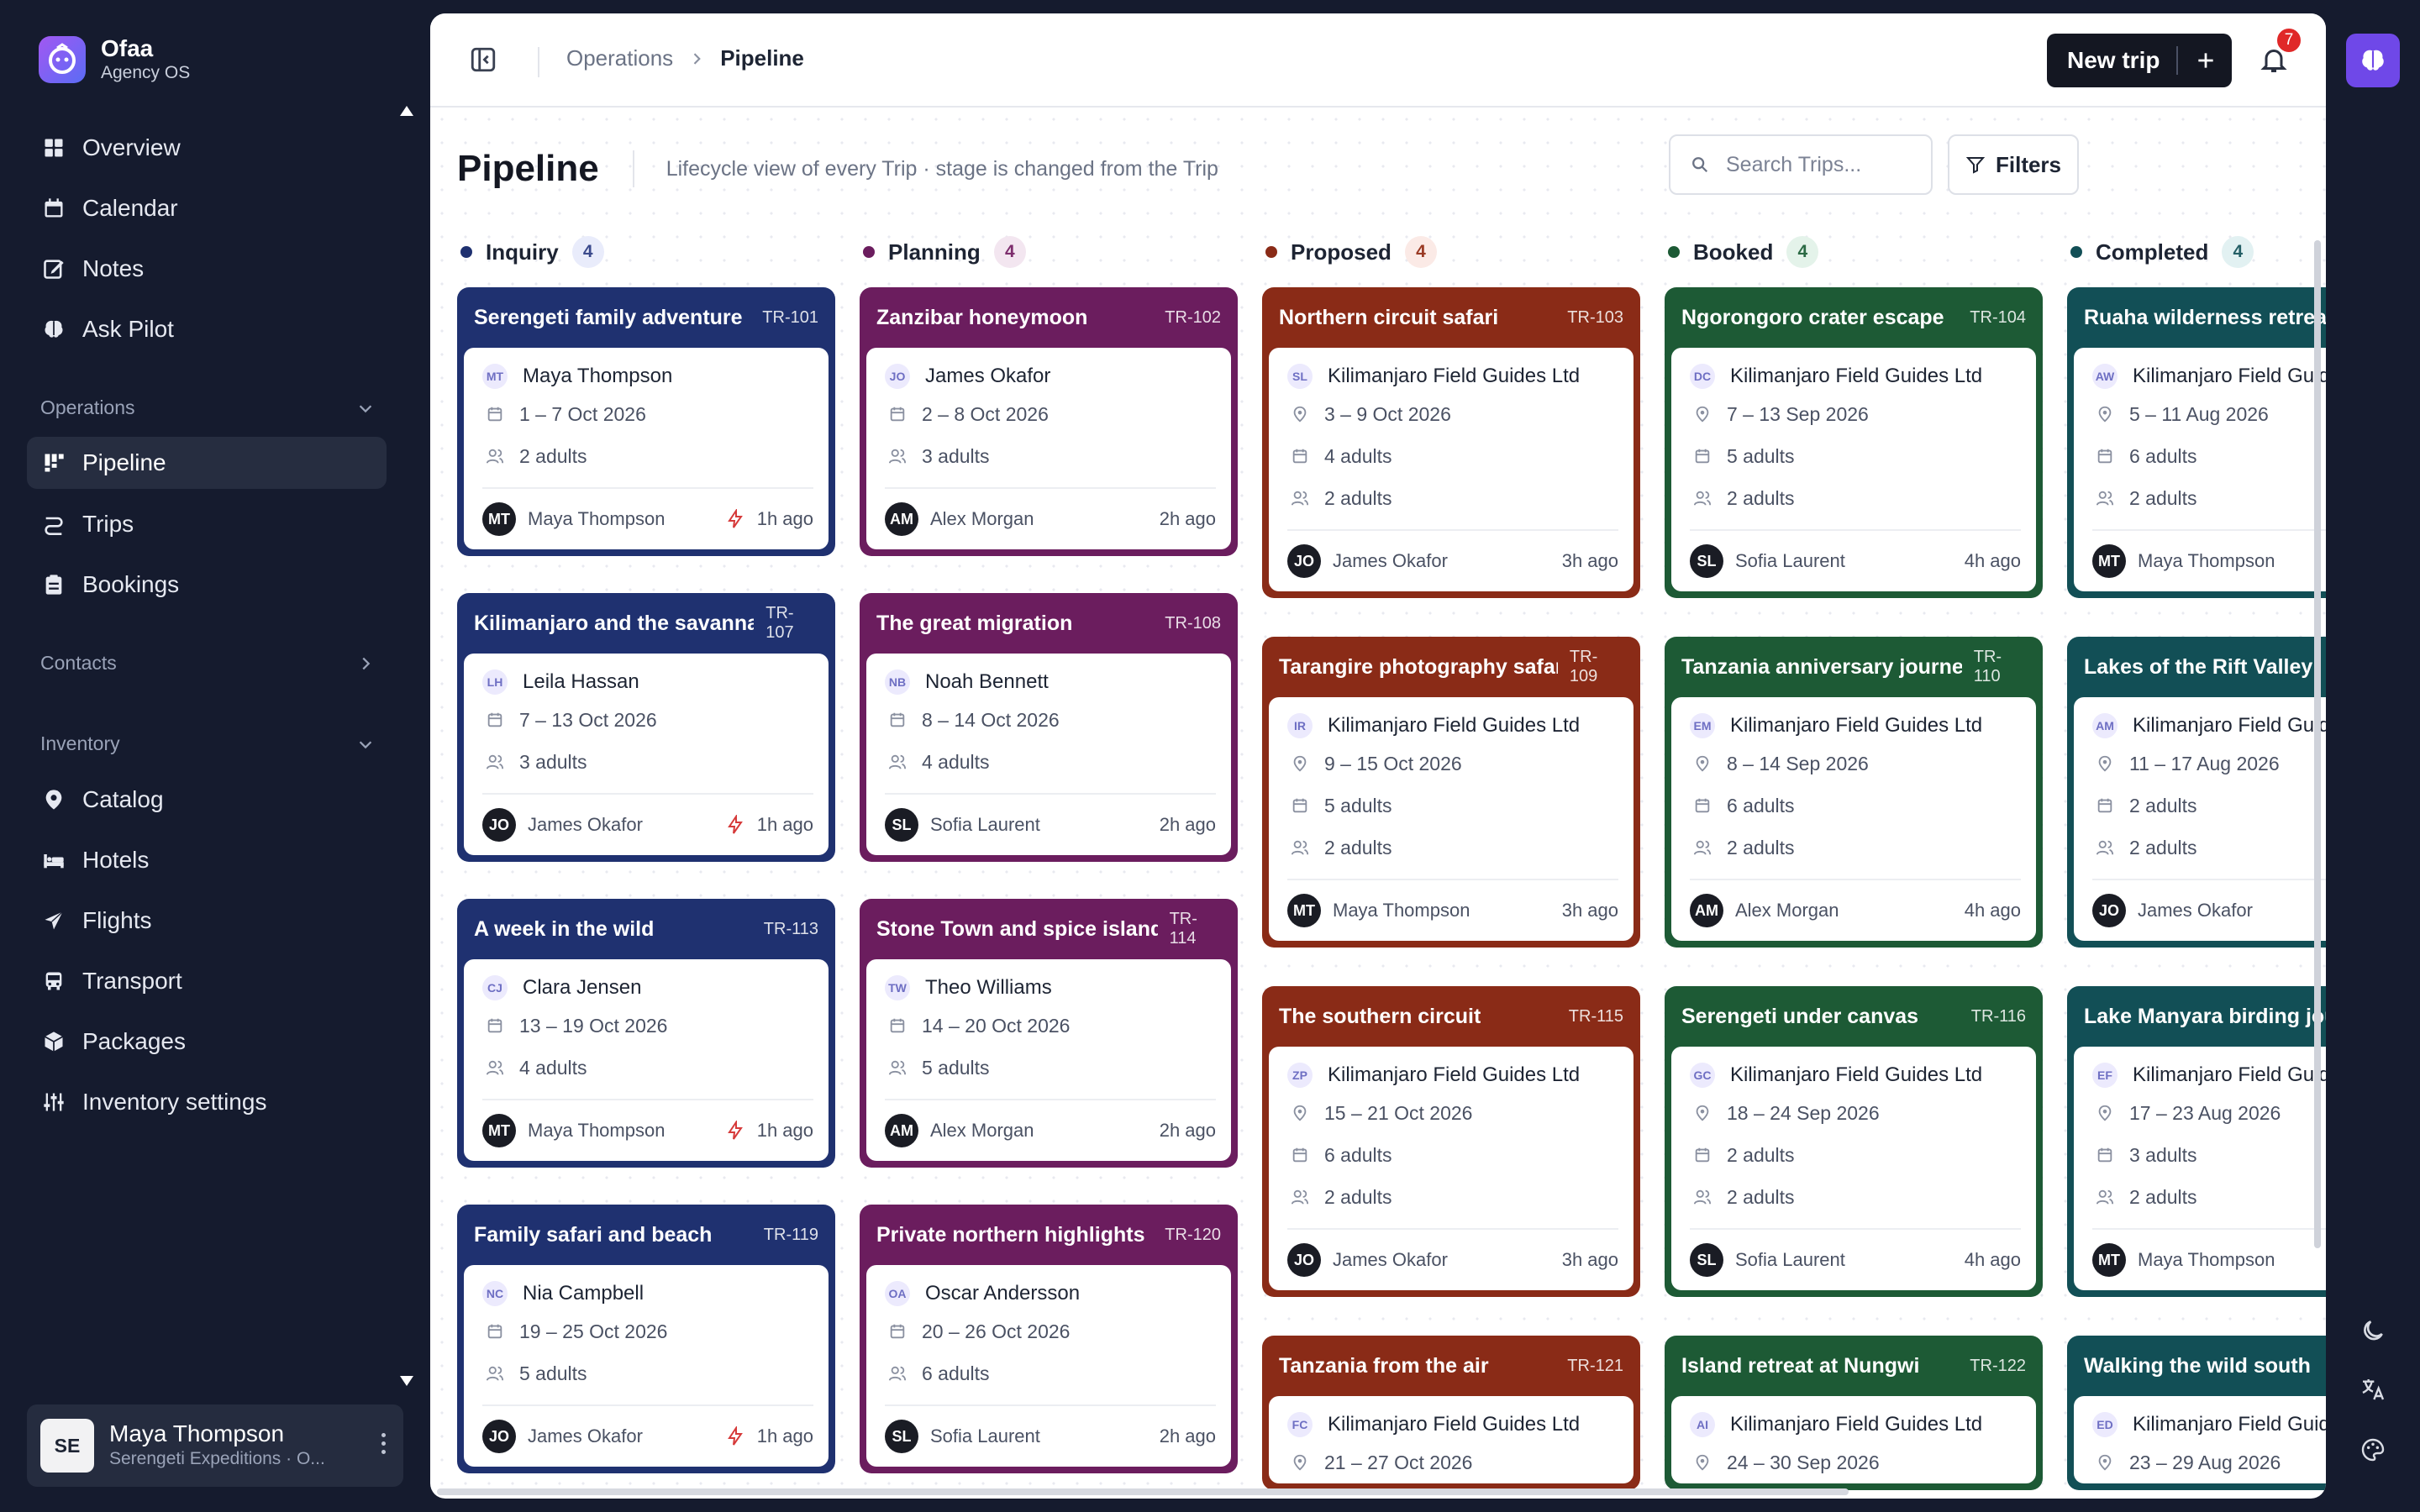 The width and height of the screenshot is (2420, 1512). Describe the element at coordinates (207, 208) in the screenshot. I see `sidebar-item-calendar: Calendar` at that location.